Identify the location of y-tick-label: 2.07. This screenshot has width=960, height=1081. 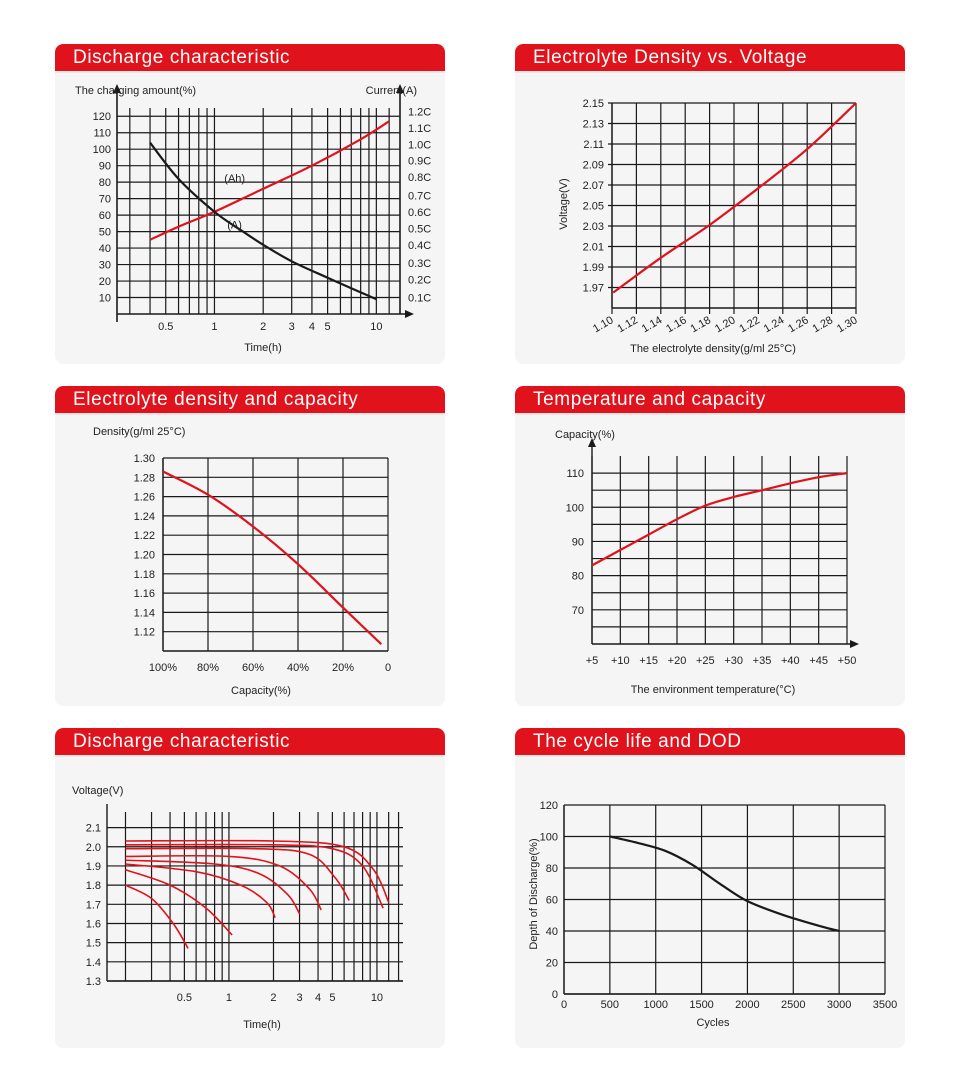
(593, 186).